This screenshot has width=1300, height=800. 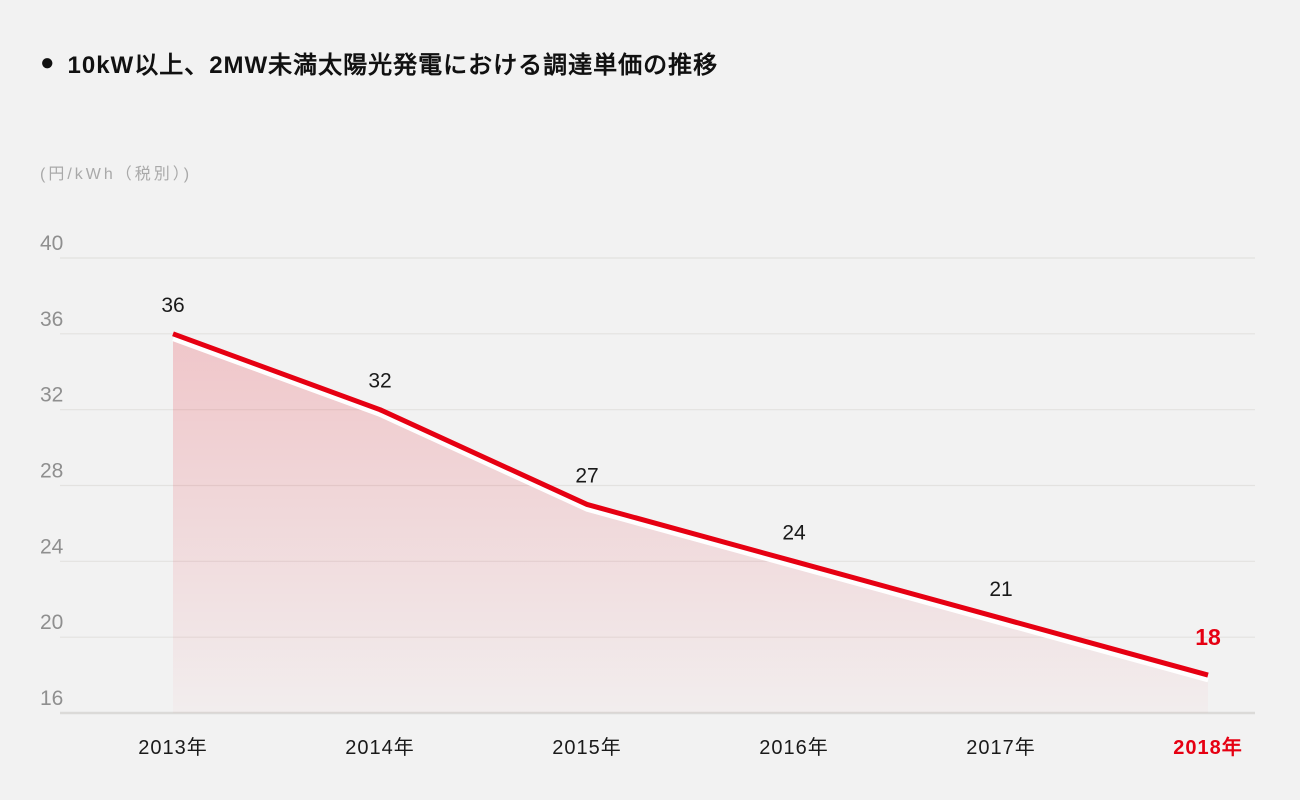 I want to click on x-axis-label: 2015年, so click(x=587, y=747).